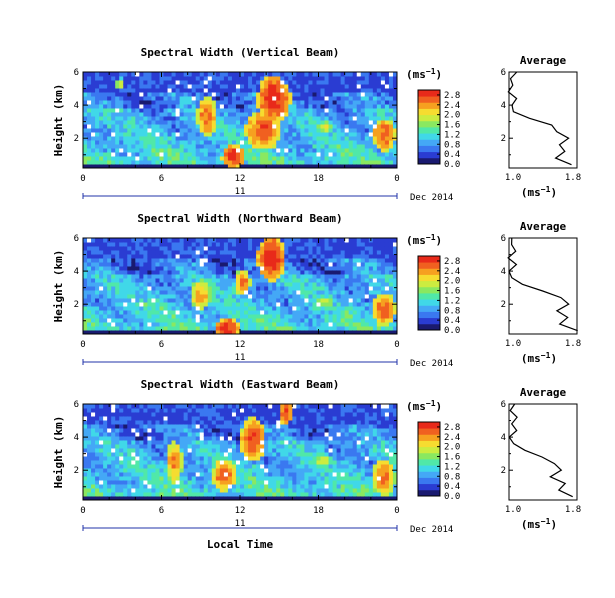  I want to click on average-line, so click(539, 118).